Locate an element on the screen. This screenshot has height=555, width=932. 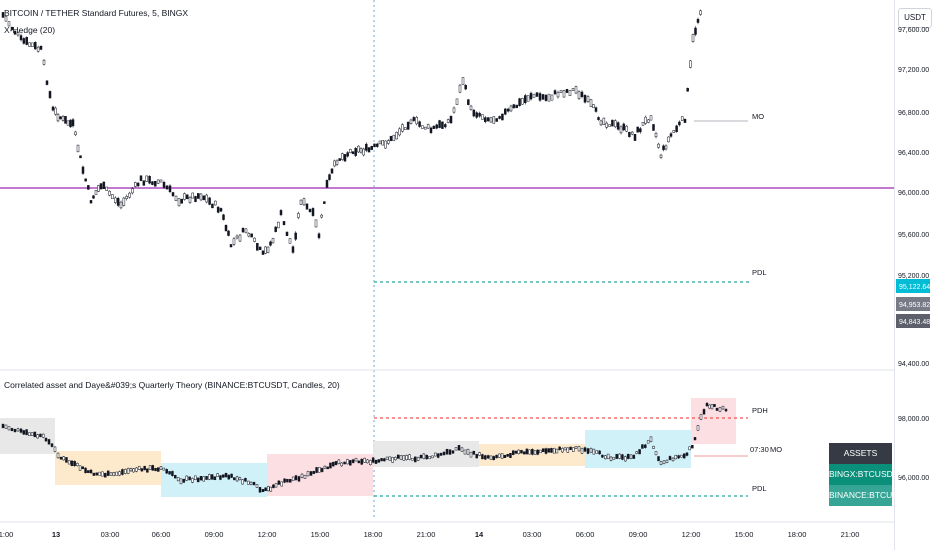
session-box is located at coordinates (638, 449).